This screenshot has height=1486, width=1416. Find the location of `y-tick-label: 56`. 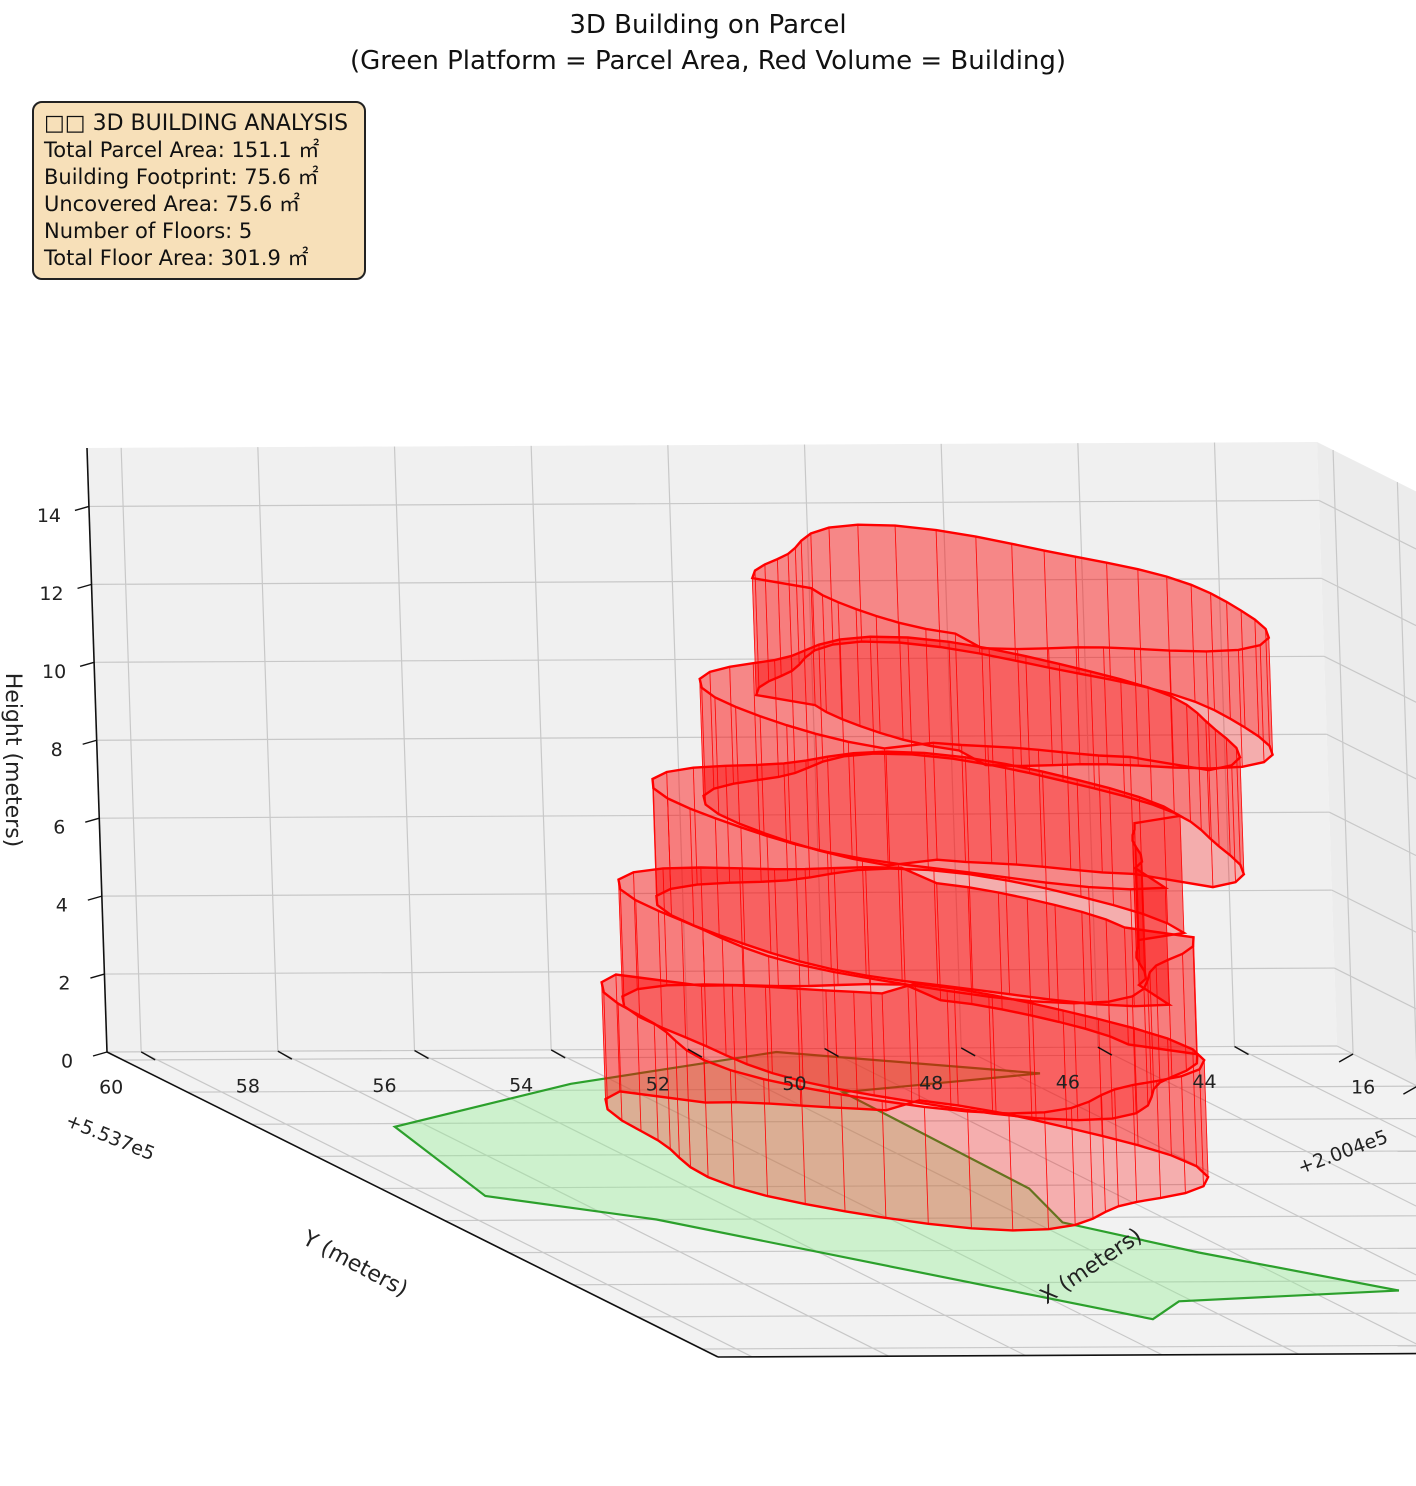

y-tick-label: 56 is located at coordinates (384, 1086).